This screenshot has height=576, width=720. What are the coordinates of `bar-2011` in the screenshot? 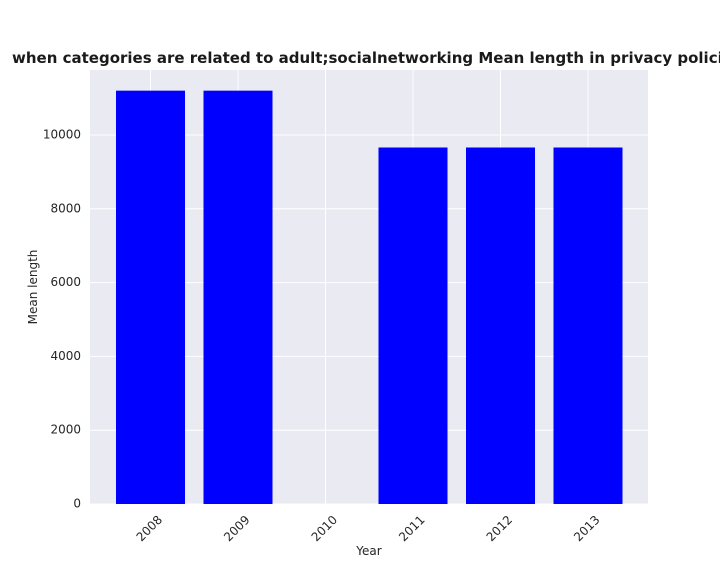 It's located at (413, 325).